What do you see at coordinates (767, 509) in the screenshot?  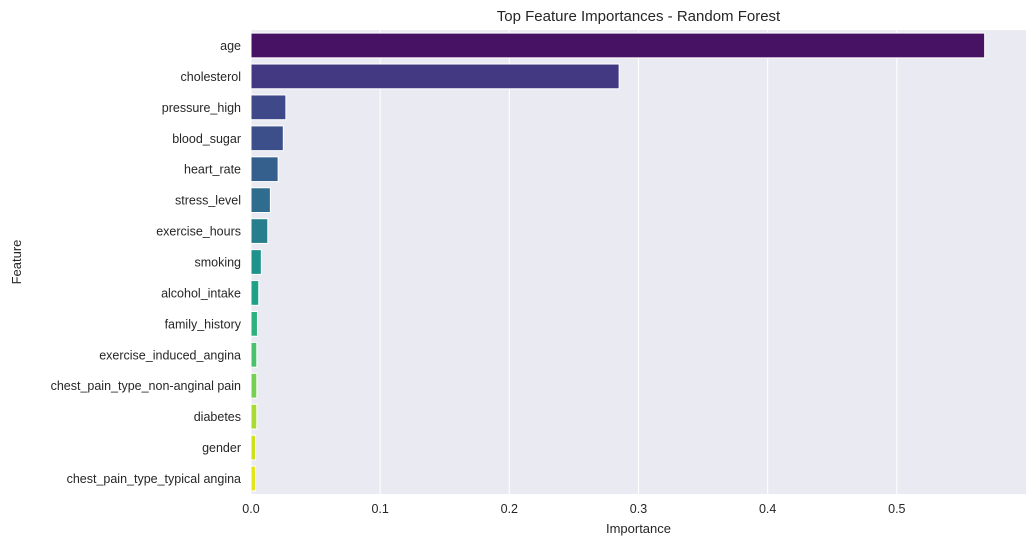 I see `x-tick-label: 0.4` at bounding box center [767, 509].